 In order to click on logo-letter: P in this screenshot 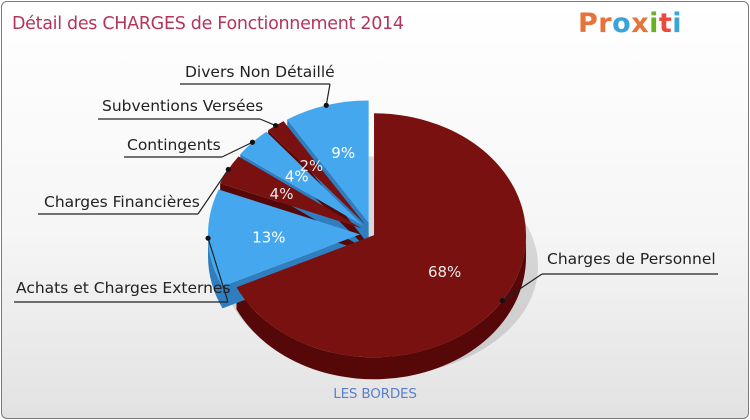, I will do `click(588, 23)`.